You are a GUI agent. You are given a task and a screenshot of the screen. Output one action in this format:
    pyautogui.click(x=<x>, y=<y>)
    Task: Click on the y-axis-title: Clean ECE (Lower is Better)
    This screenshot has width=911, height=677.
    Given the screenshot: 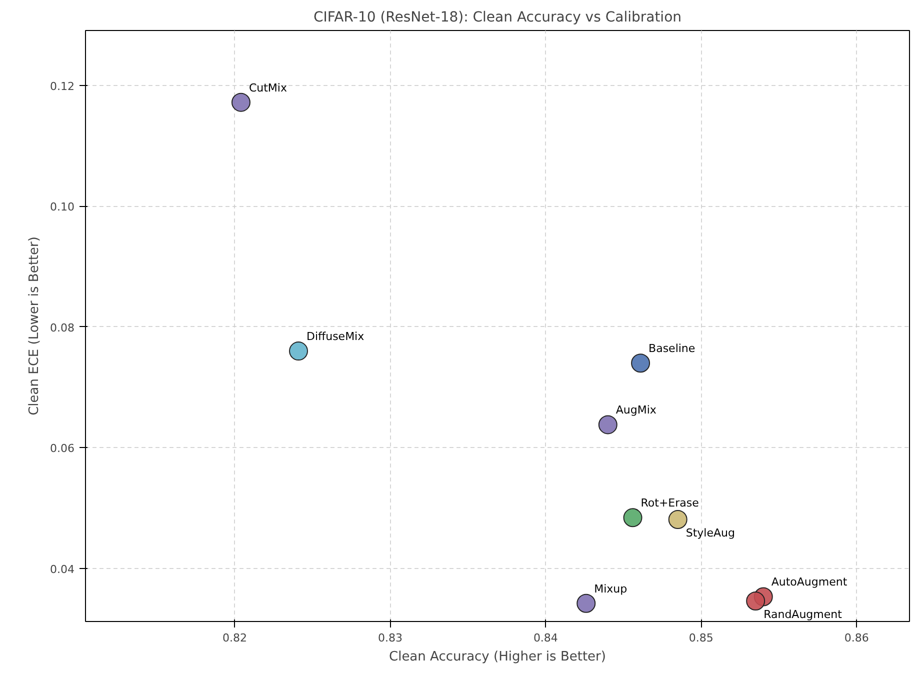 What is the action you would take?
    pyautogui.click(x=34, y=326)
    